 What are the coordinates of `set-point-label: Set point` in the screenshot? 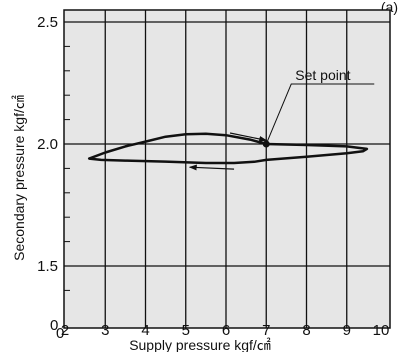 It's located at (322, 75).